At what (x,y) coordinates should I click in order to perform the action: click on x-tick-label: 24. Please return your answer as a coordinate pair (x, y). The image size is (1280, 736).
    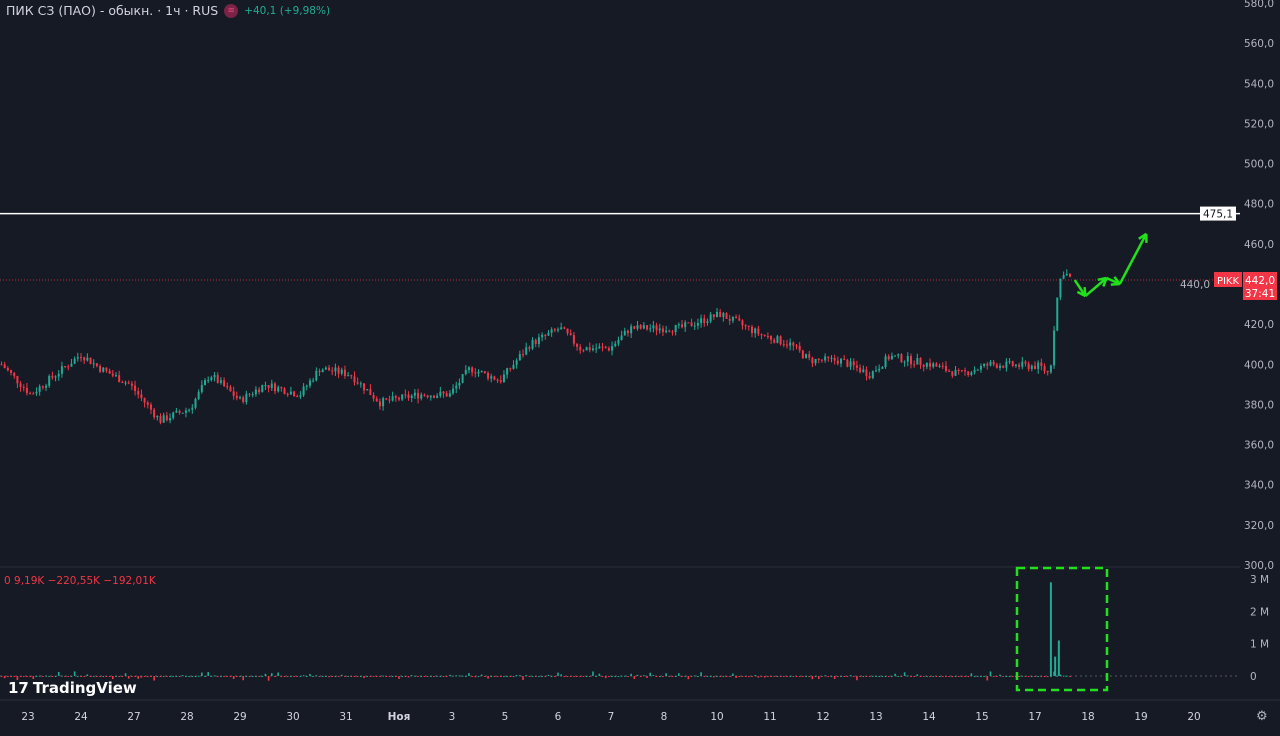
    Looking at the image, I should click on (81, 717).